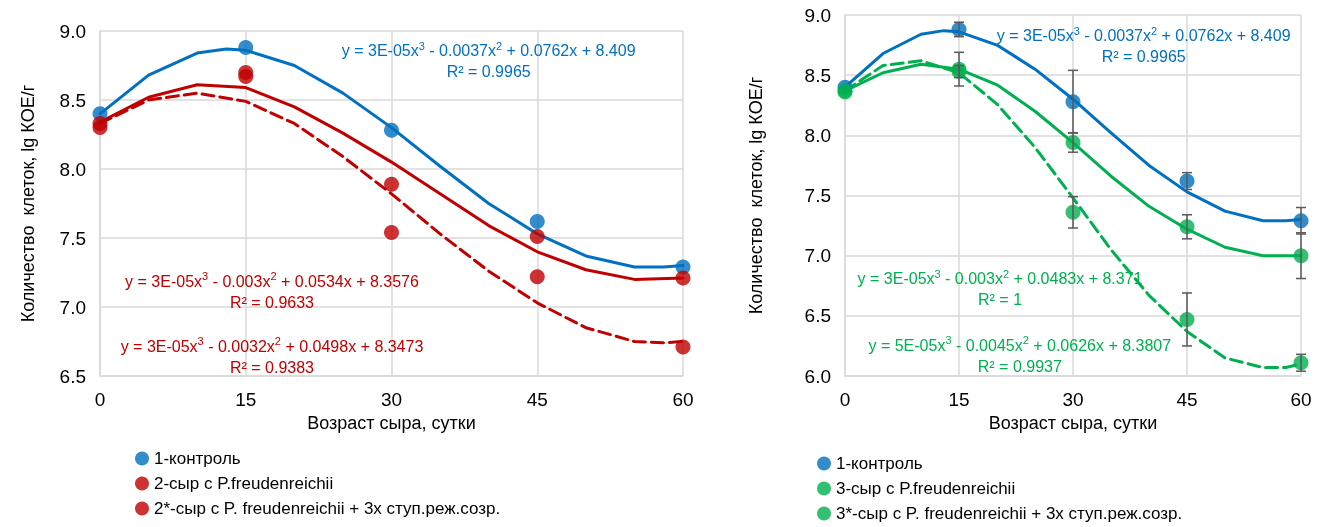  Describe the element at coordinates (817, 376) in the screenshot. I see `y-tick-label: 6.0` at that location.